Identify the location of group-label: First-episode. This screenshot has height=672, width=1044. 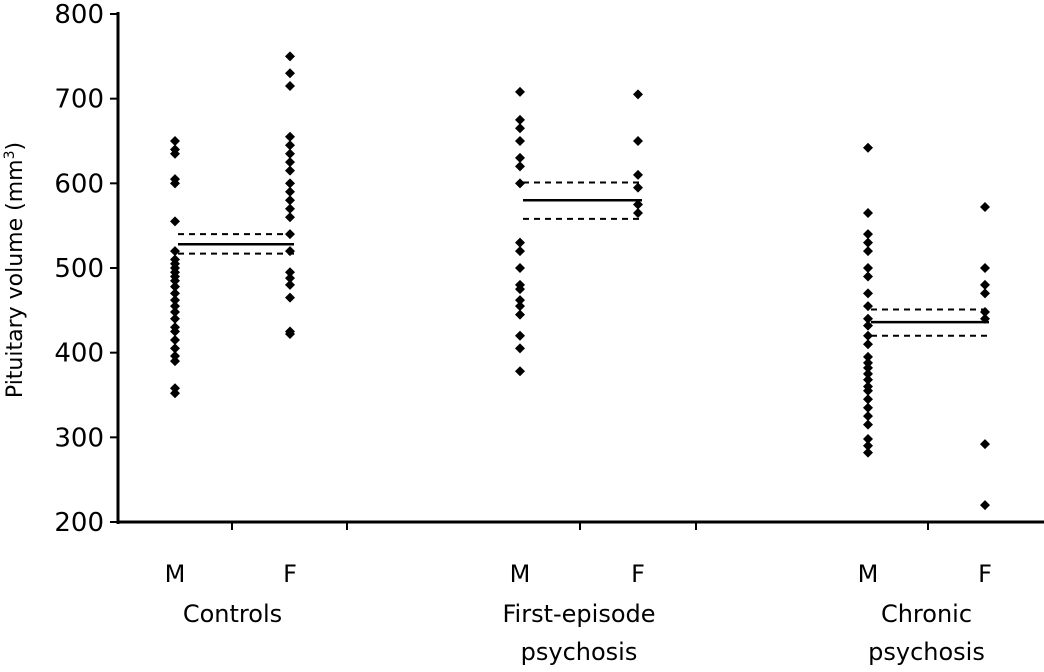
(578, 614).